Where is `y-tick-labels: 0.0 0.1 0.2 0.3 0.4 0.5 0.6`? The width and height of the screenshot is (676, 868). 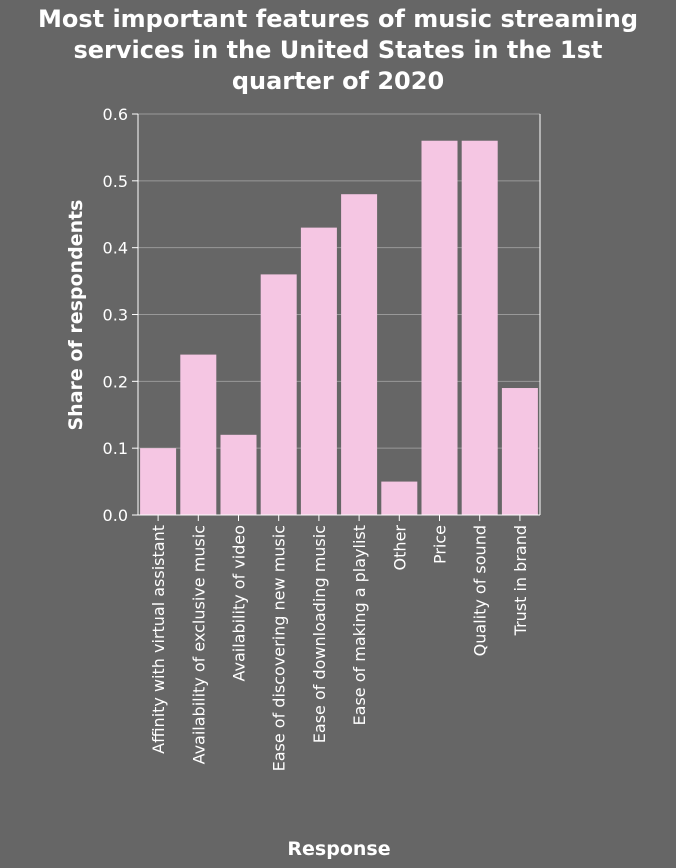
y-tick-labels: 0.0 0.1 0.2 0.3 0.4 0.5 0.6 is located at coordinates (115, 315).